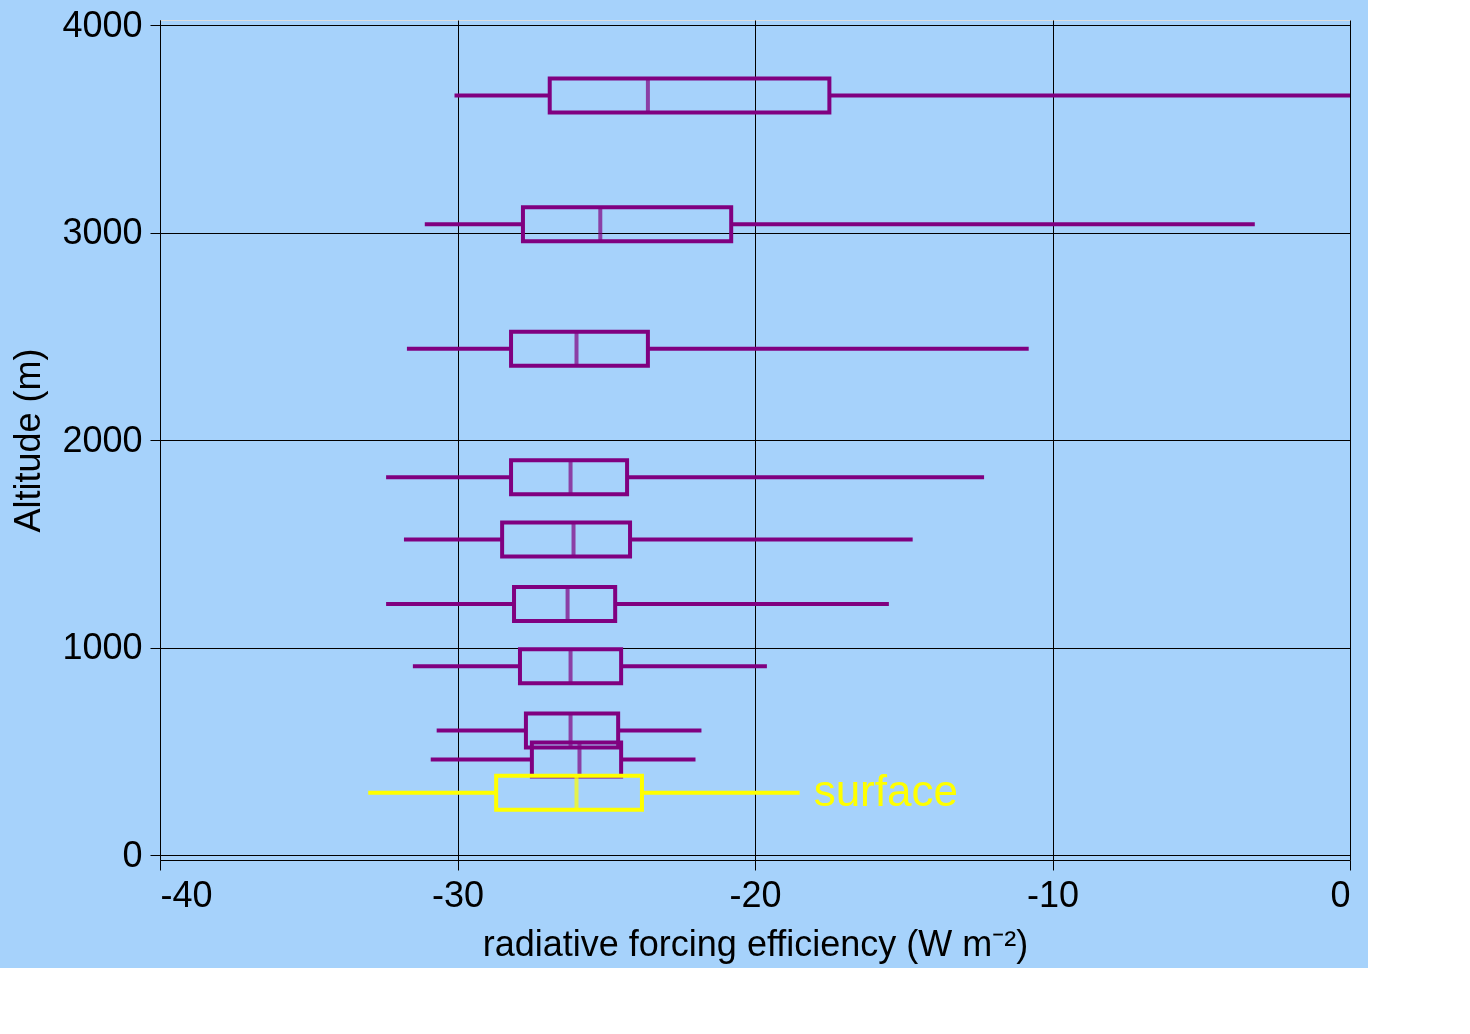 The image size is (1470, 1034). I want to click on x-tick-label: -20, so click(755, 894).